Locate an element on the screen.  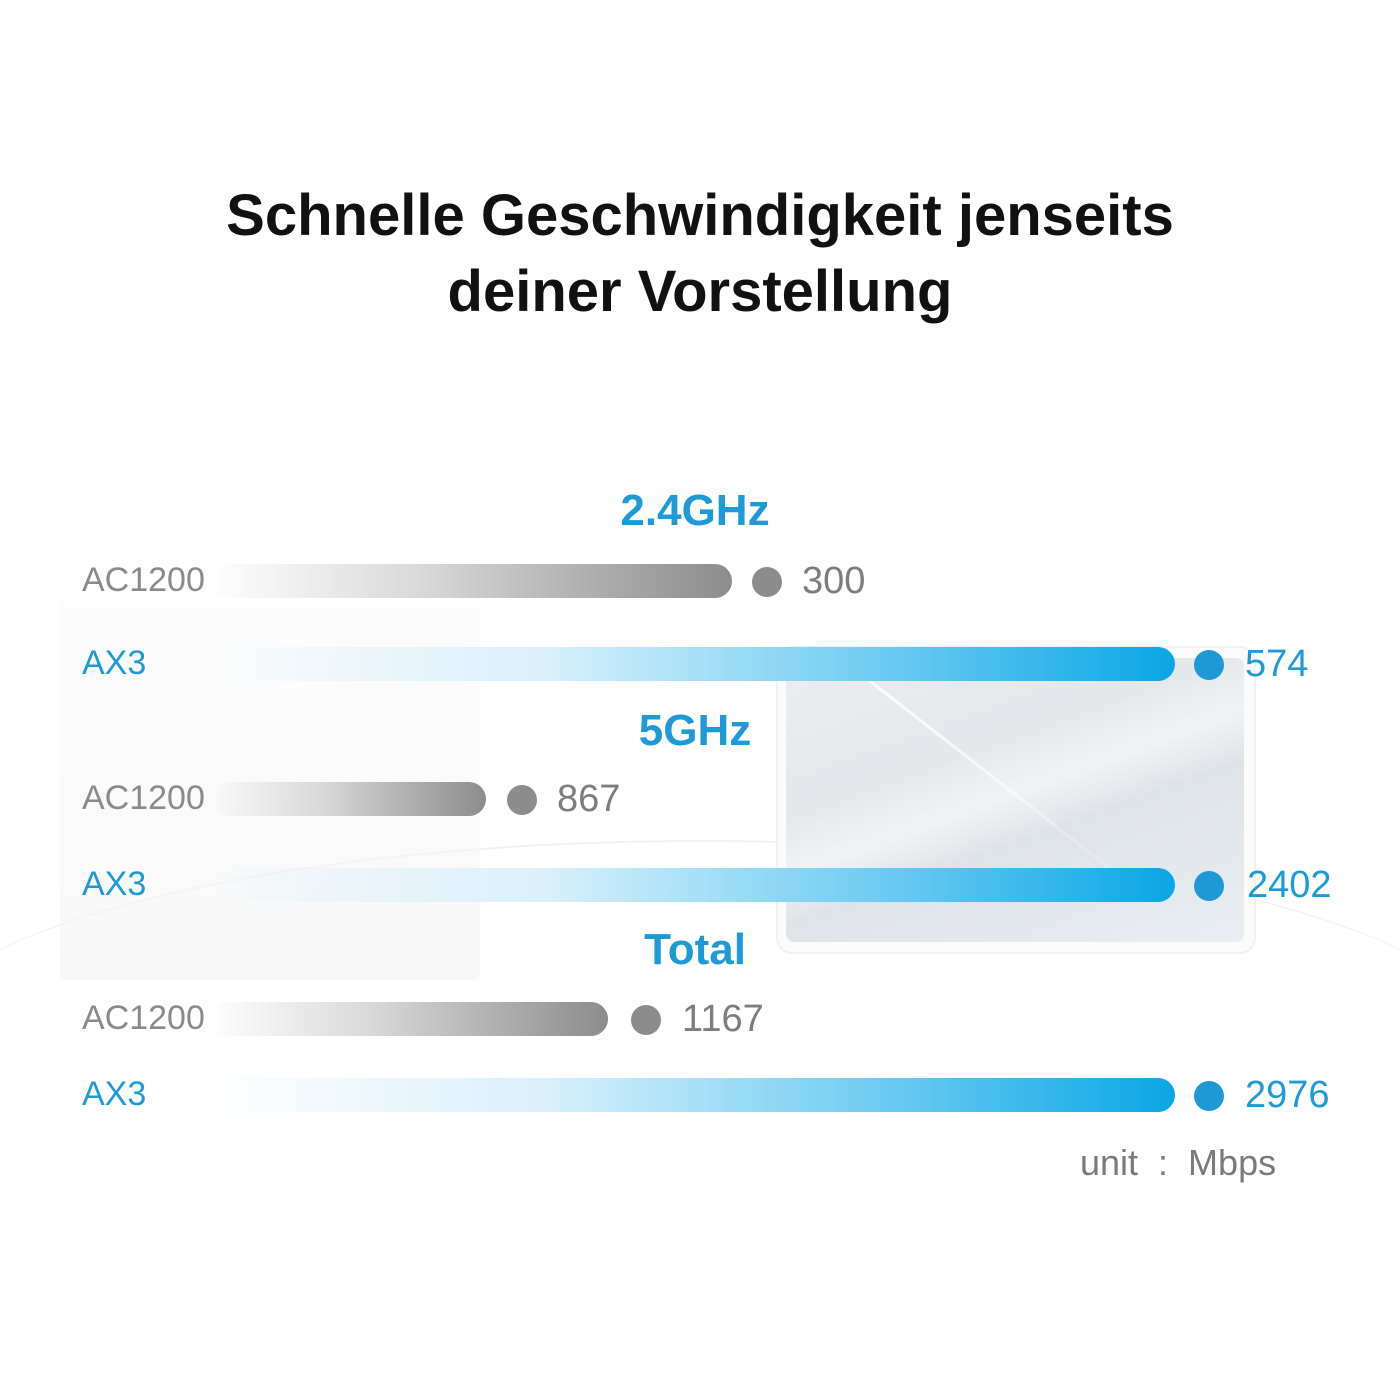
value-label: 300 is located at coordinates (834, 581).